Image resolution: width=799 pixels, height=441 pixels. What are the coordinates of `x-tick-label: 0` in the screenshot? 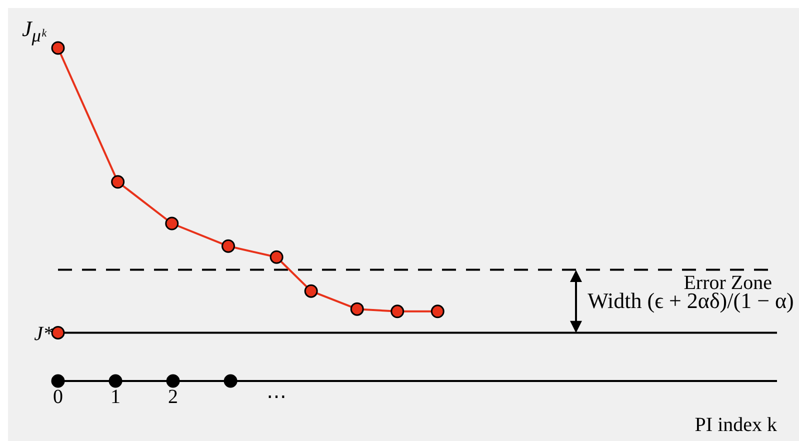 It's located at (58, 397).